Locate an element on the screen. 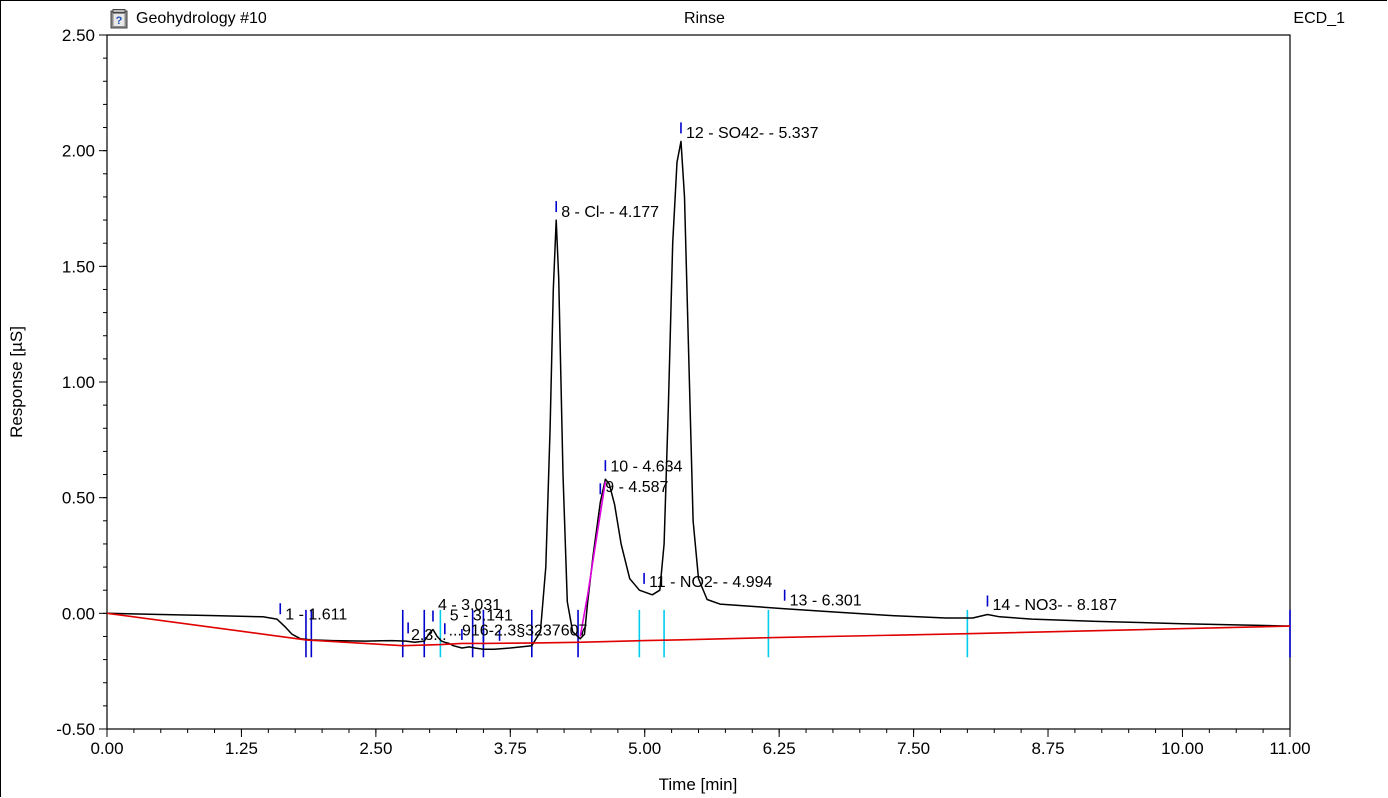 The width and height of the screenshot is (1388, 798). x-tick-label: 8.75 is located at coordinates (1047, 748).